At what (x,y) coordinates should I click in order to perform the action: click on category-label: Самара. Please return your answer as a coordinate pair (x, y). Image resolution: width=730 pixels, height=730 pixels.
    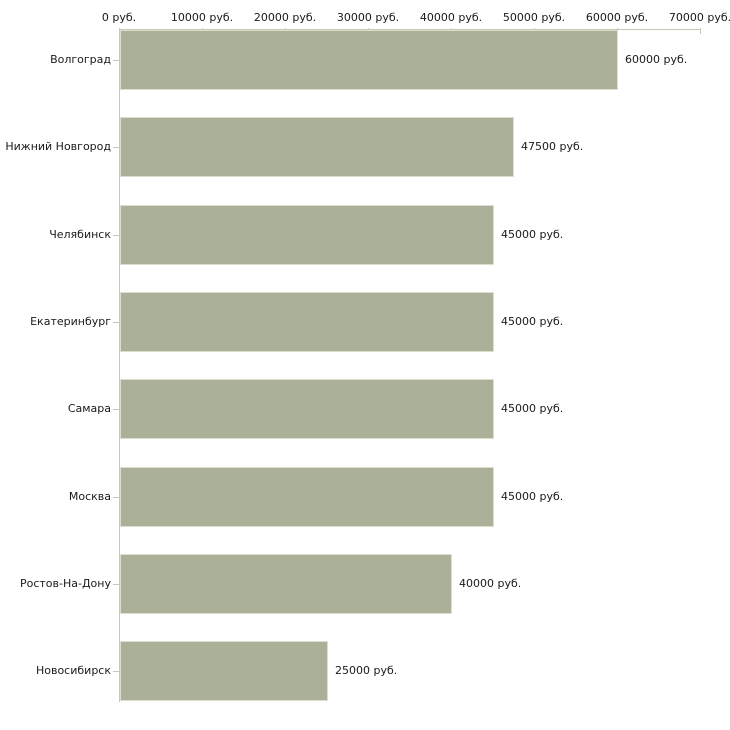
    Looking at the image, I should click on (89, 408).